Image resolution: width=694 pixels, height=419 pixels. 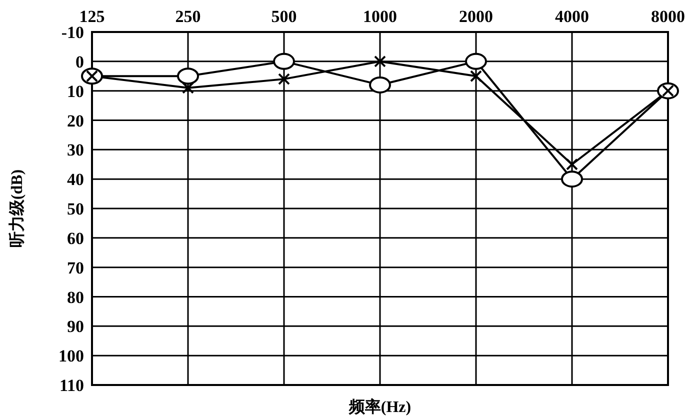 What do you see at coordinates (92, 16) in the screenshot?
I see `x-tick-label: 125` at bounding box center [92, 16].